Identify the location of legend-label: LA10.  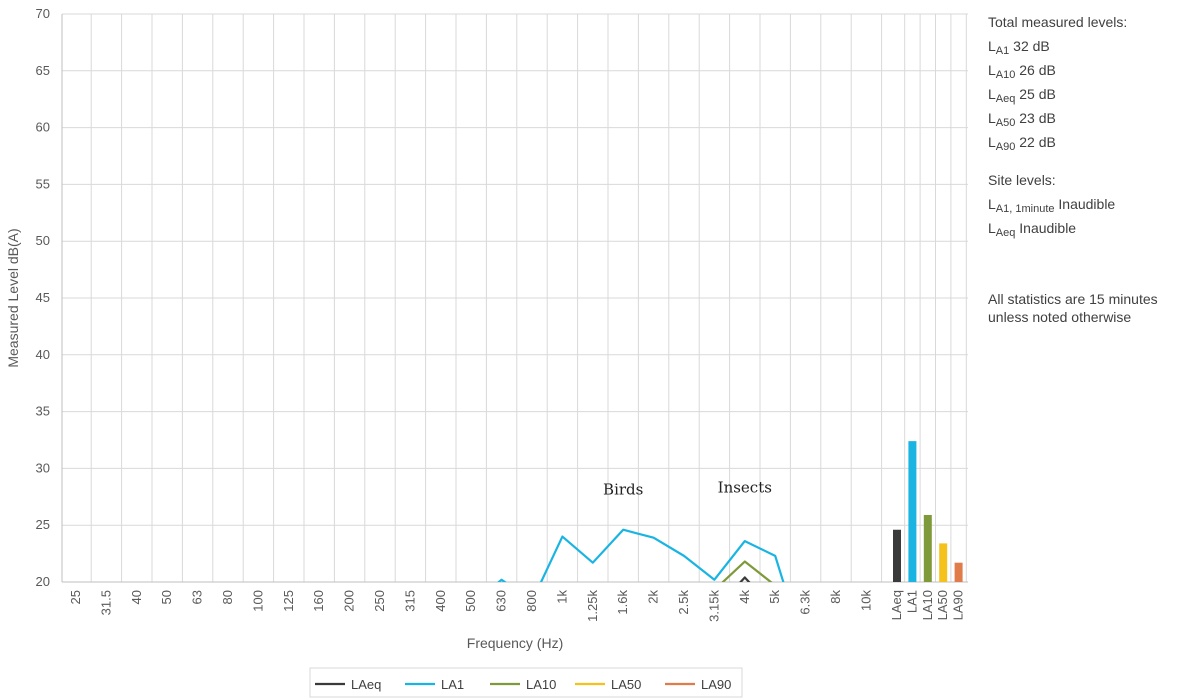
(541, 684).